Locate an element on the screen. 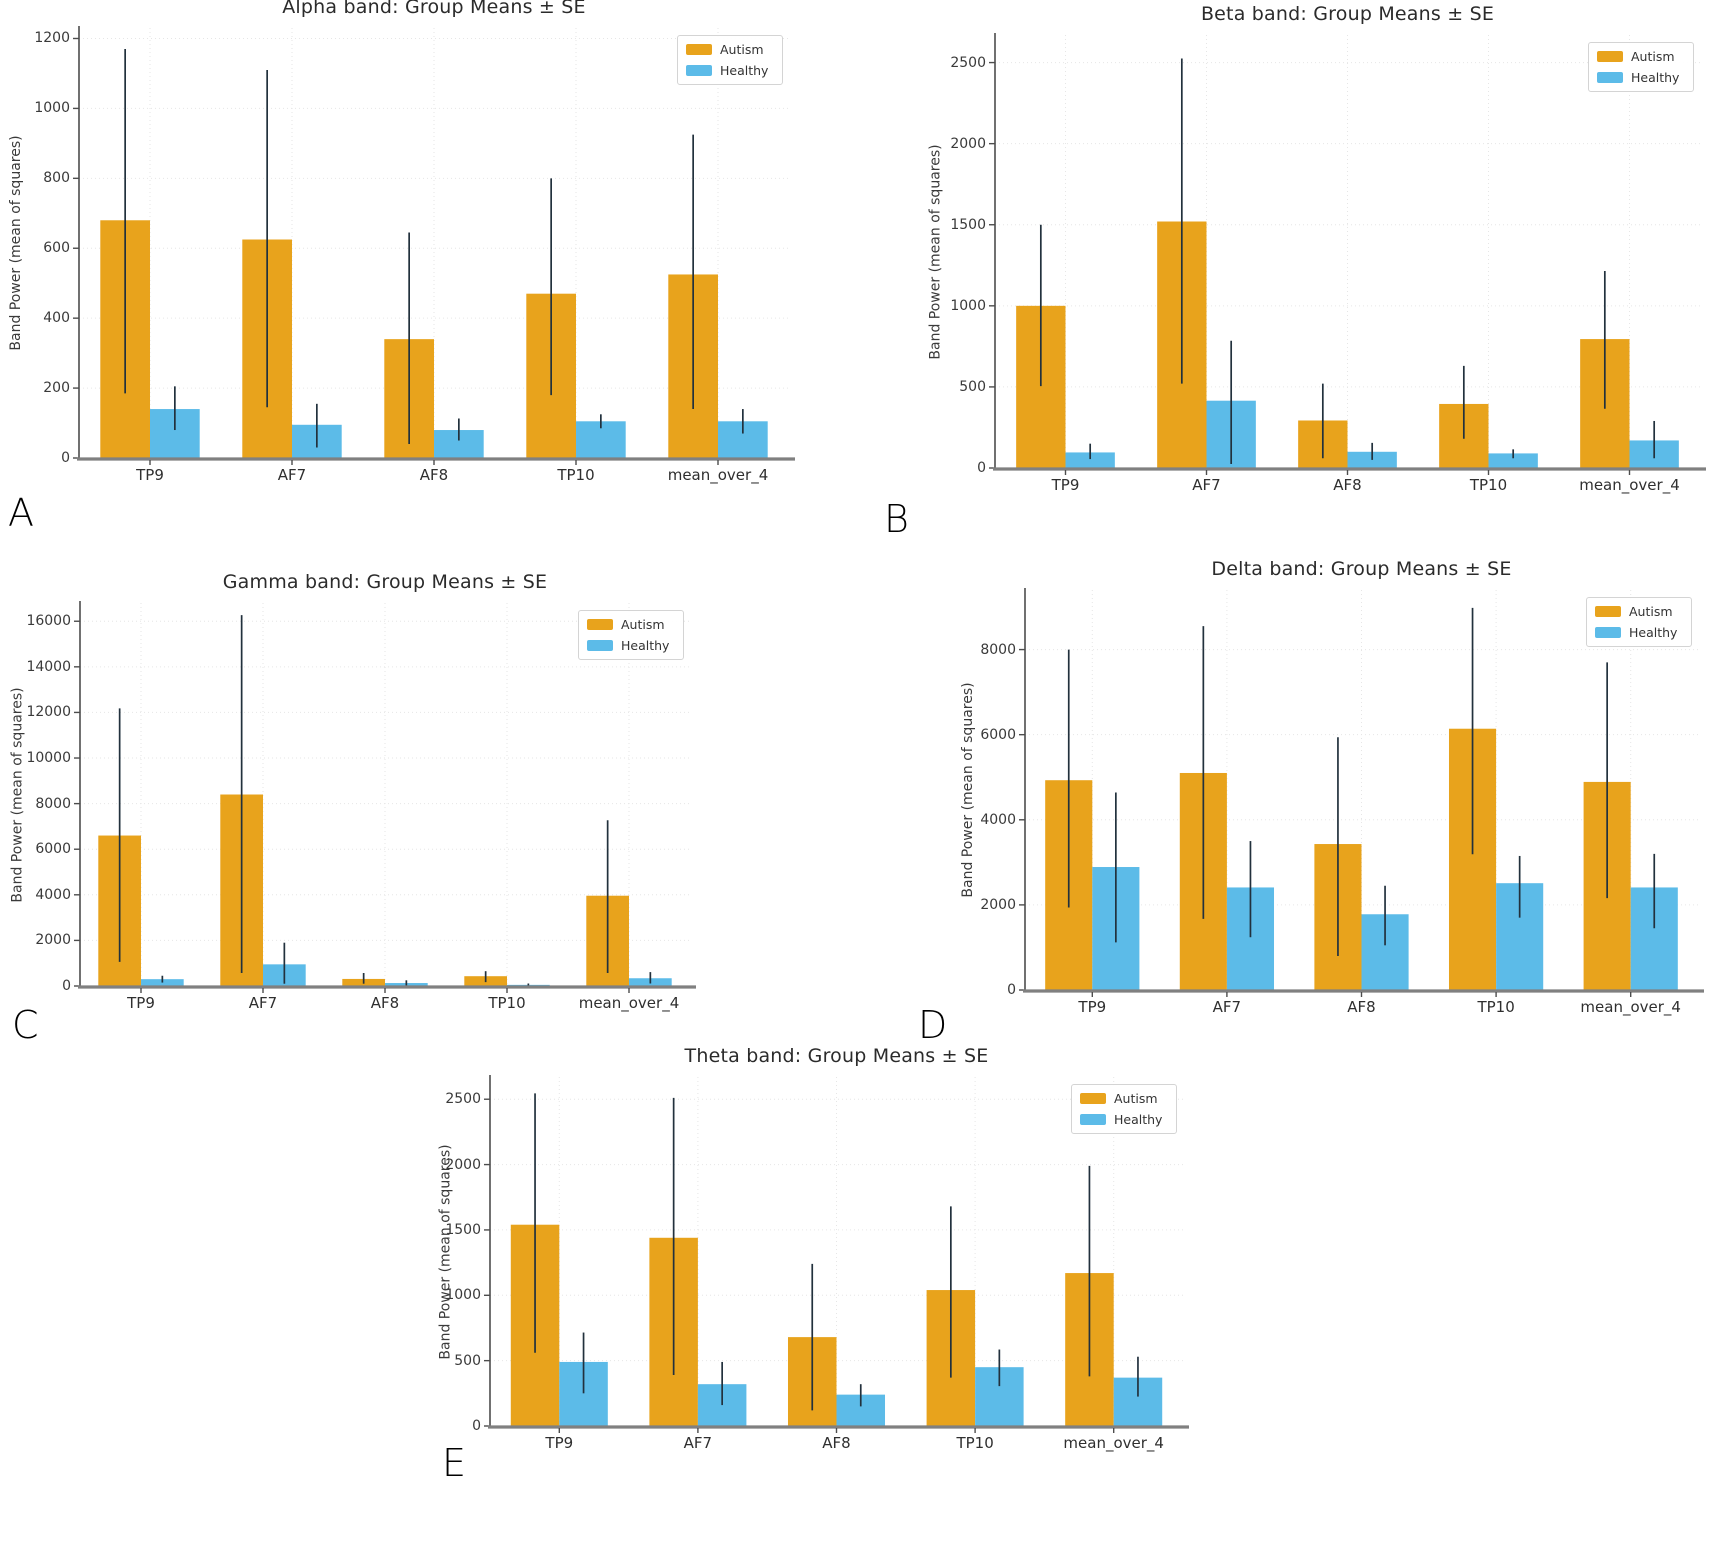  healthy-bar-TP9 is located at coordinates (1090, 460).